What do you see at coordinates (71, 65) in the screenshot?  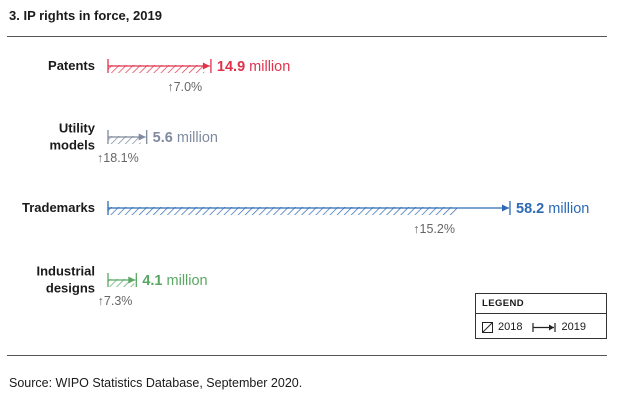 I see `category-label: Patents` at bounding box center [71, 65].